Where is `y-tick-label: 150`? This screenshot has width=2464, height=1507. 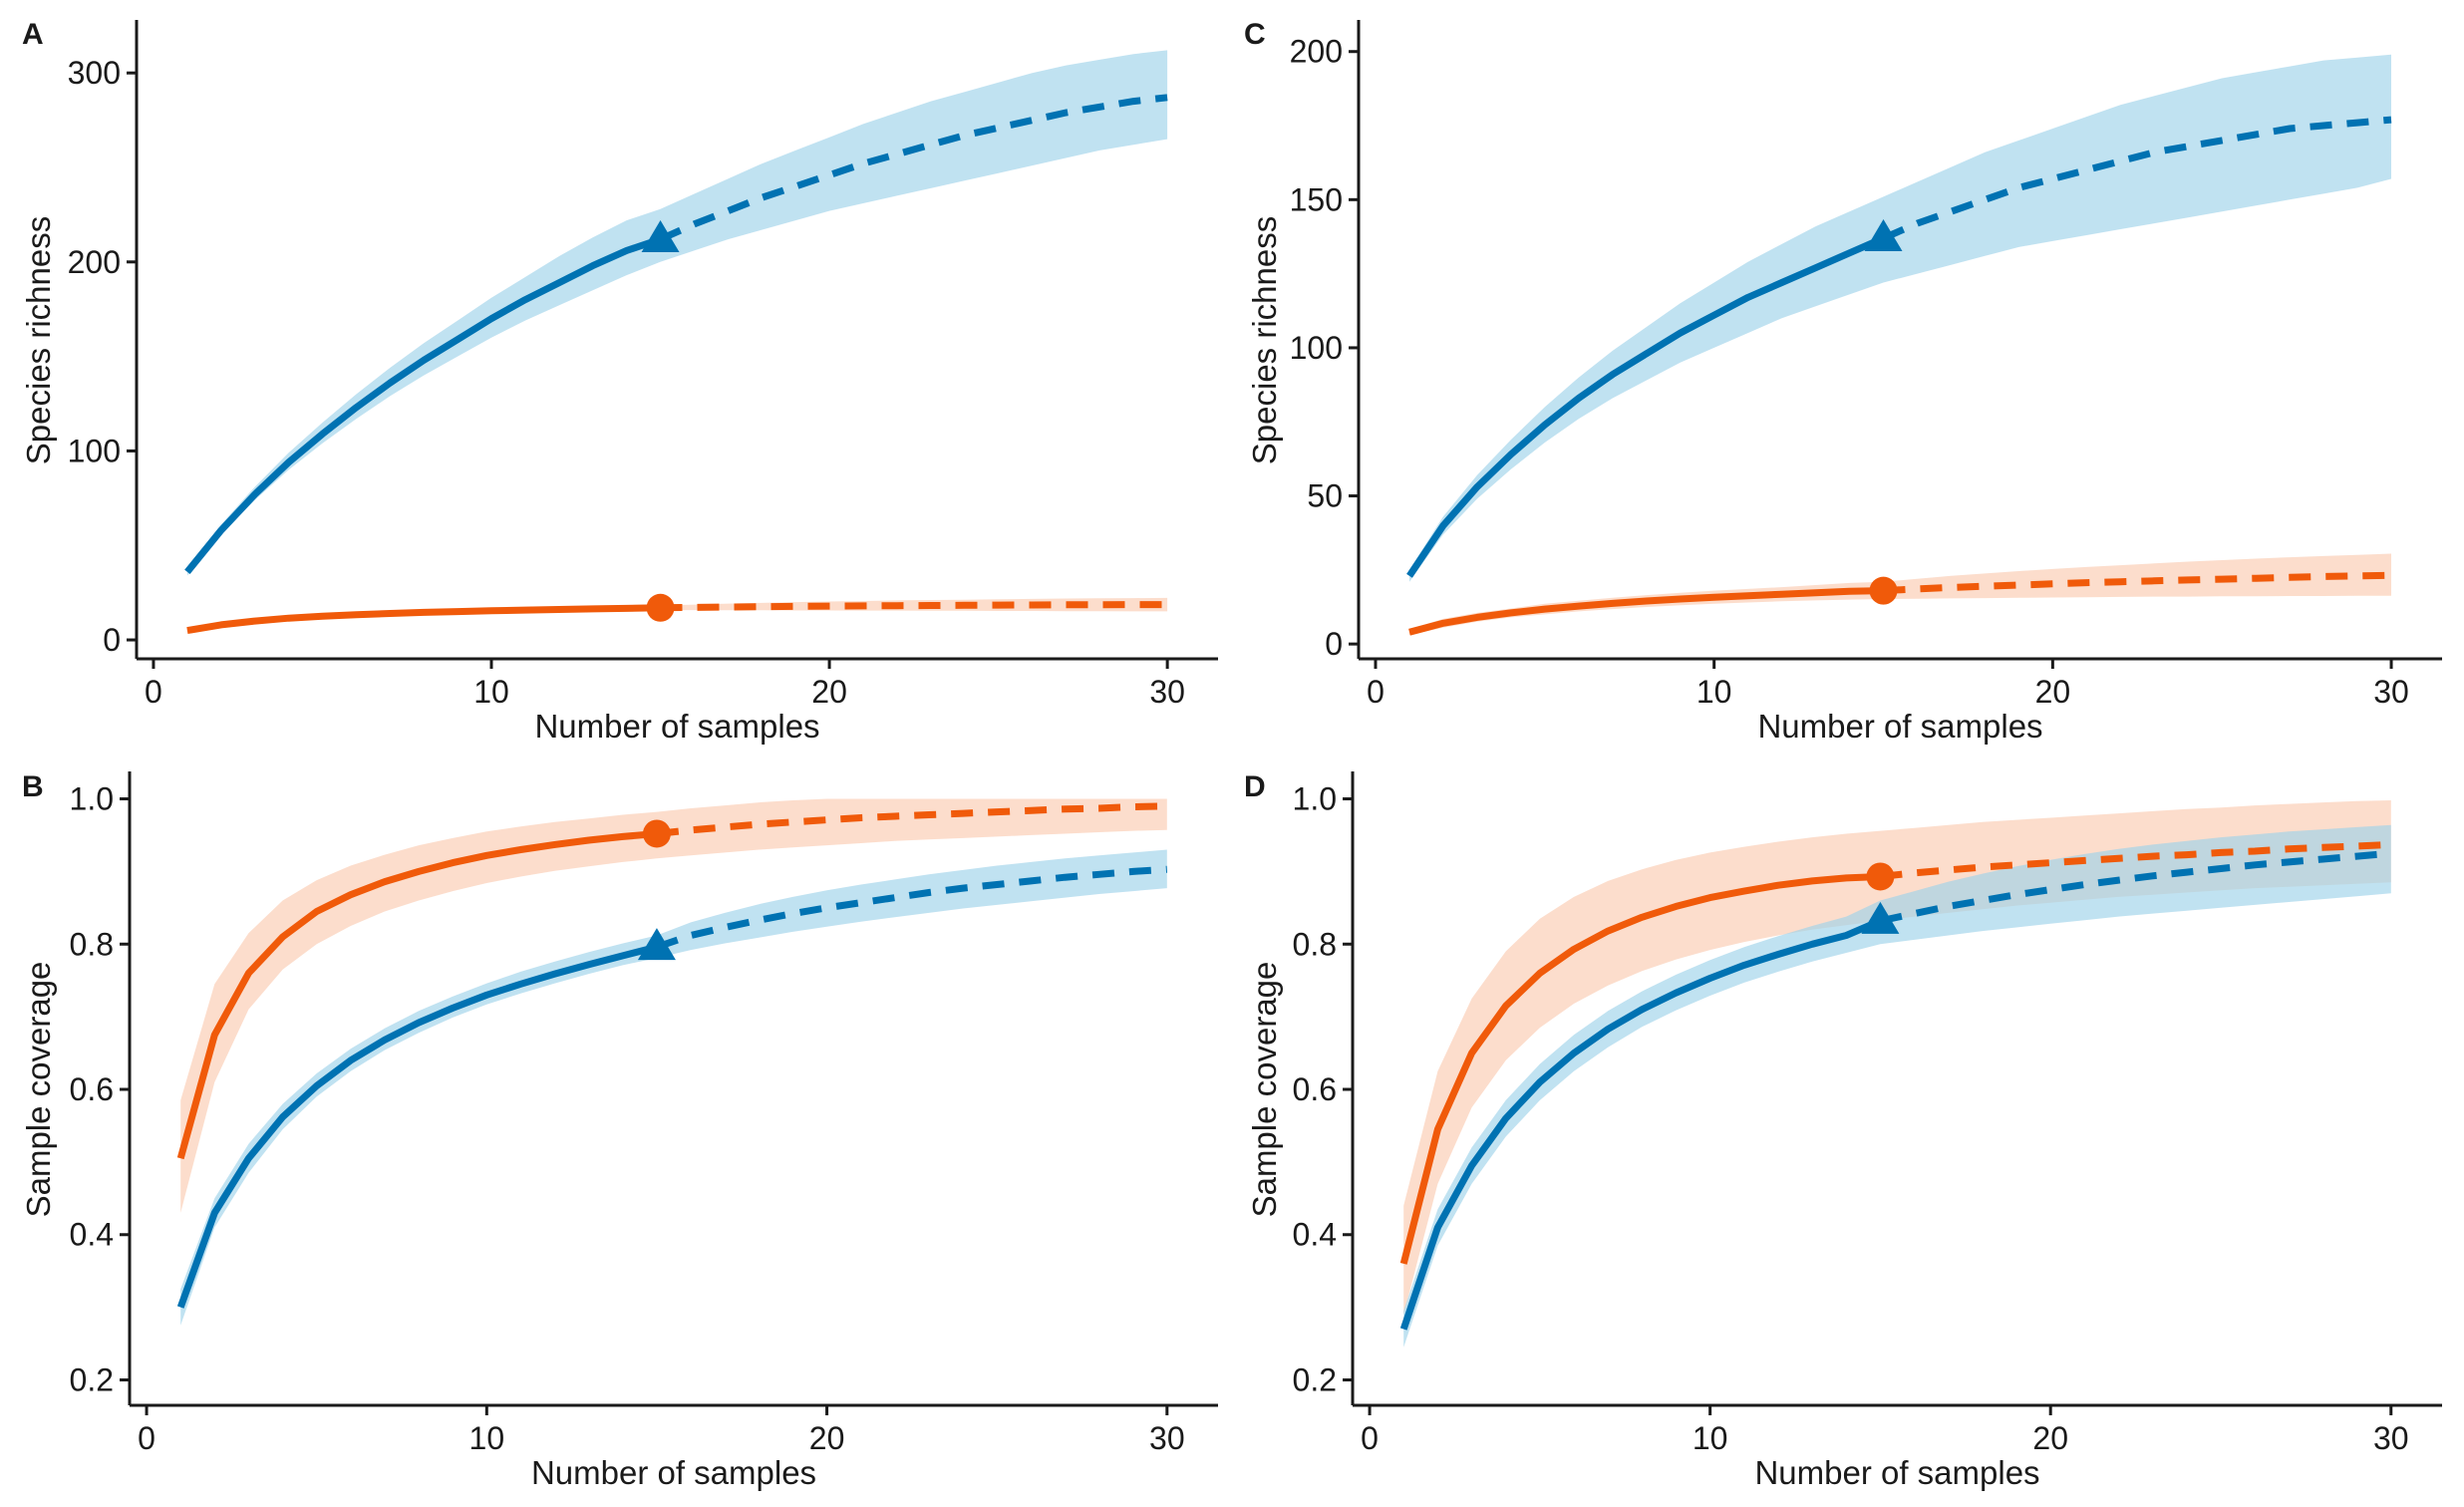 y-tick-label: 150 is located at coordinates (1316, 199).